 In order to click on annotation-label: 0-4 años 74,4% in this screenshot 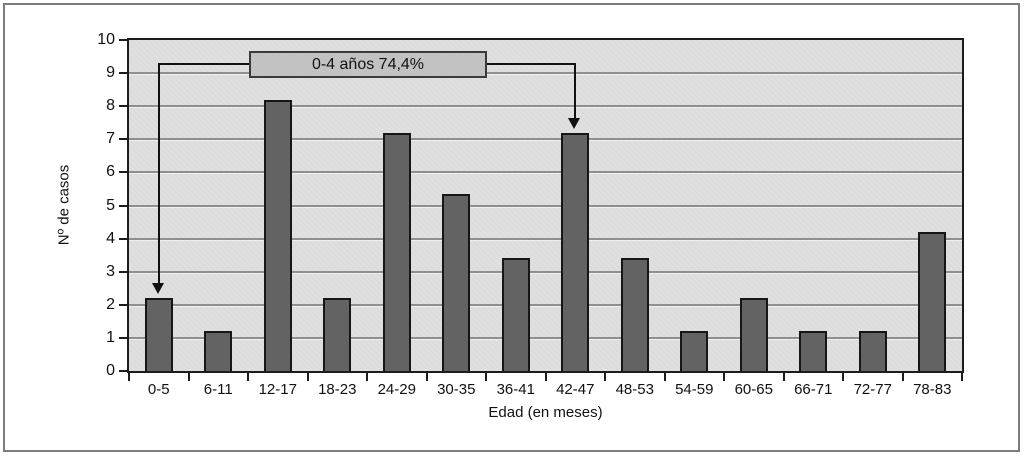, I will do `click(368, 64)`.